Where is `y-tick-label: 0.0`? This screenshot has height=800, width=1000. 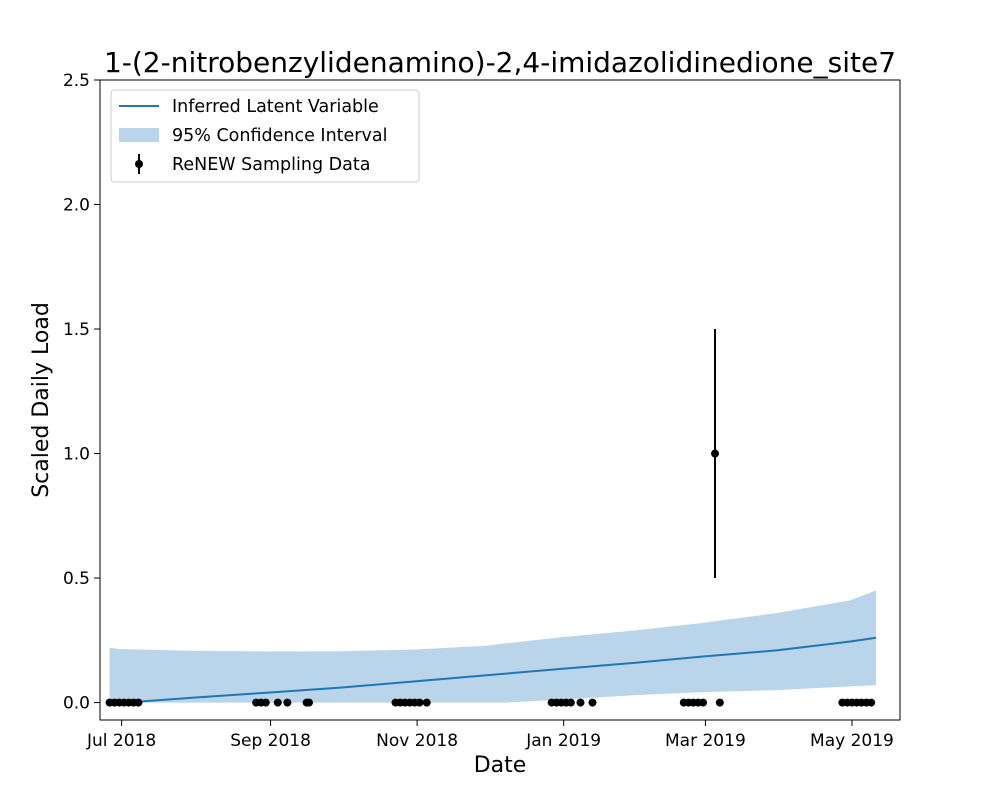 y-tick-label: 0.0 is located at coordinates (76, 704).